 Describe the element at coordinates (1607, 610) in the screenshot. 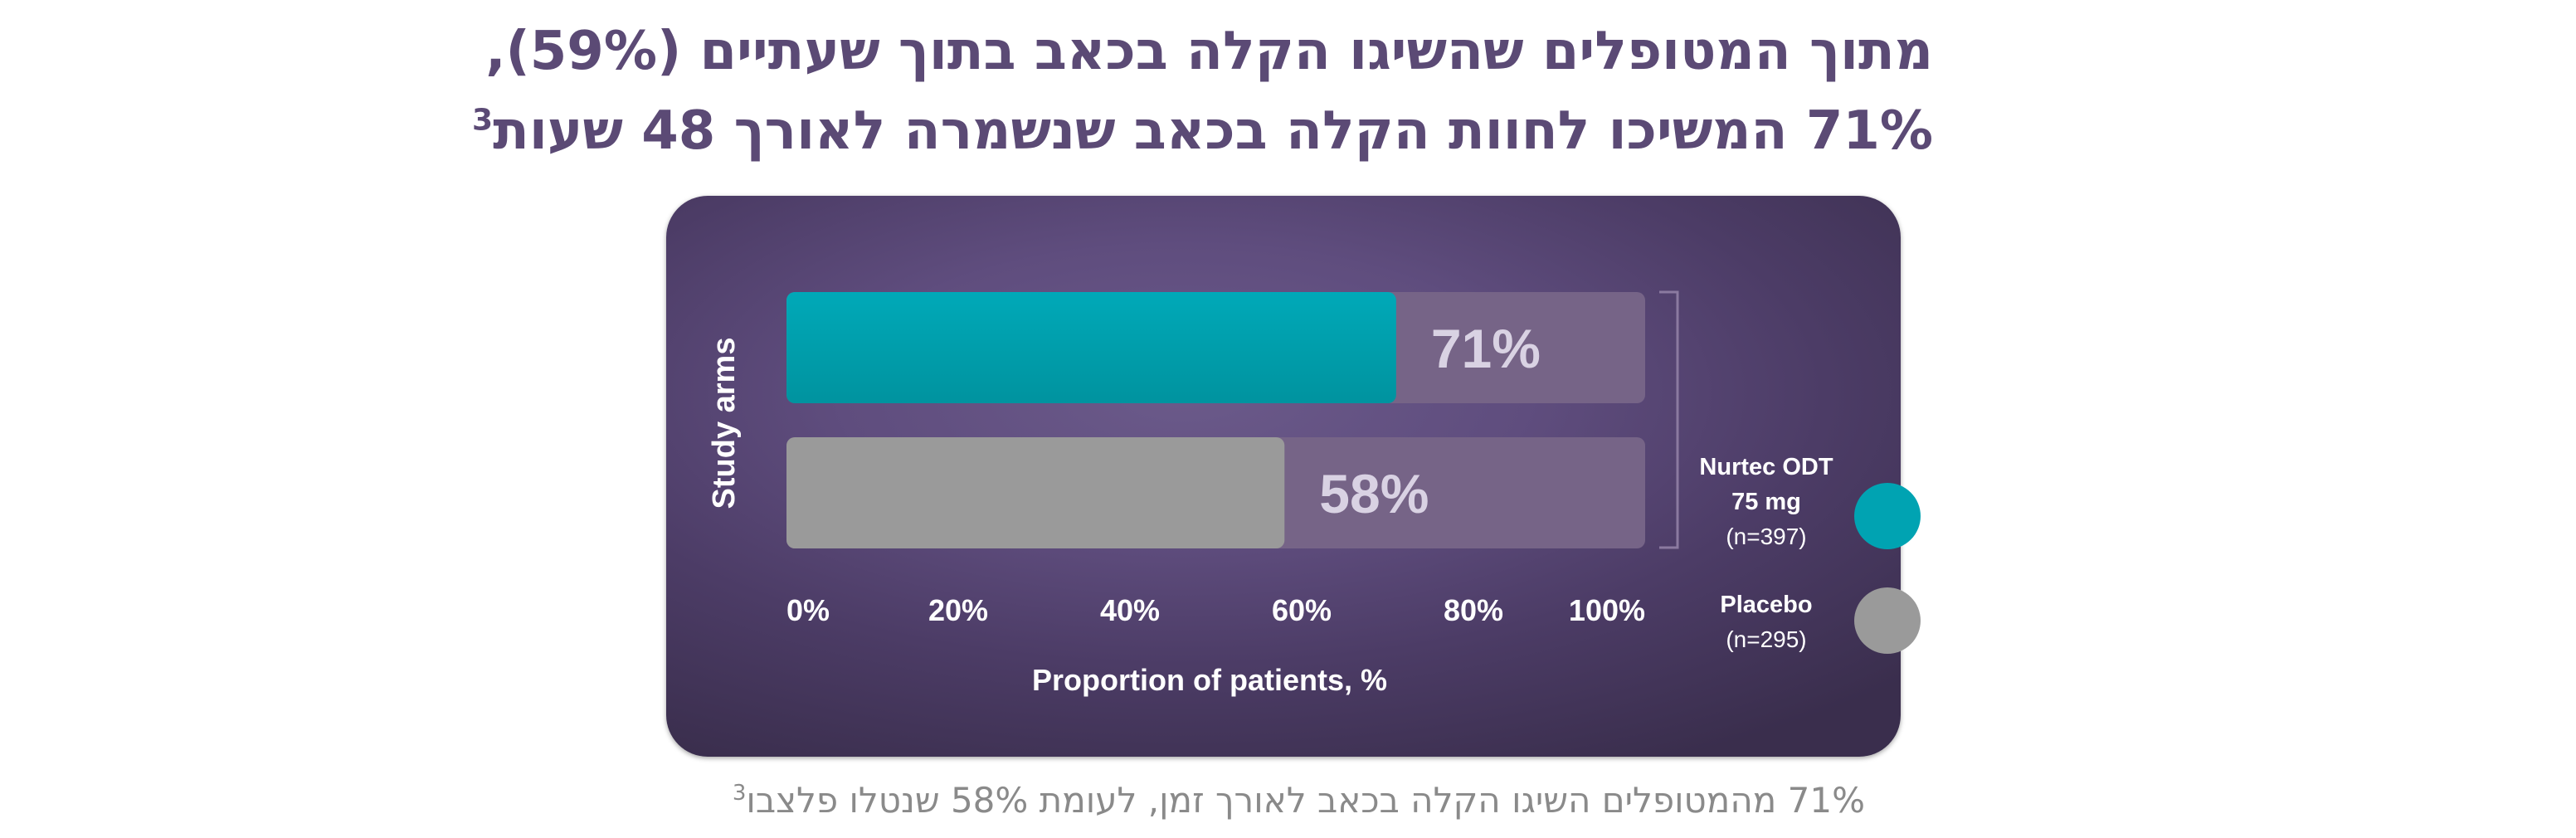

I see `x-tick-label: 100%` at that location.